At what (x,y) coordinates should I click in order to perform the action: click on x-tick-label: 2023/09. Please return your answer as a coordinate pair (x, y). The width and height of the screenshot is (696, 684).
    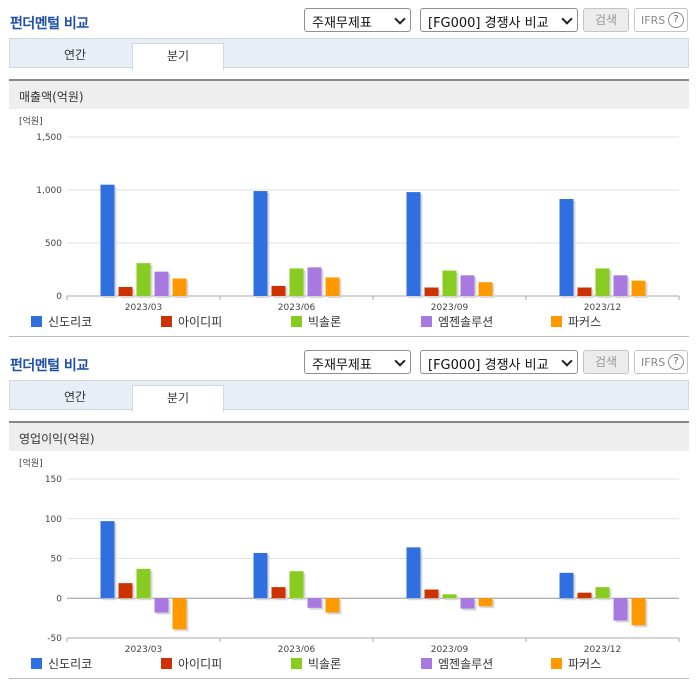
    Looking at the image, I should click on (450, 306).